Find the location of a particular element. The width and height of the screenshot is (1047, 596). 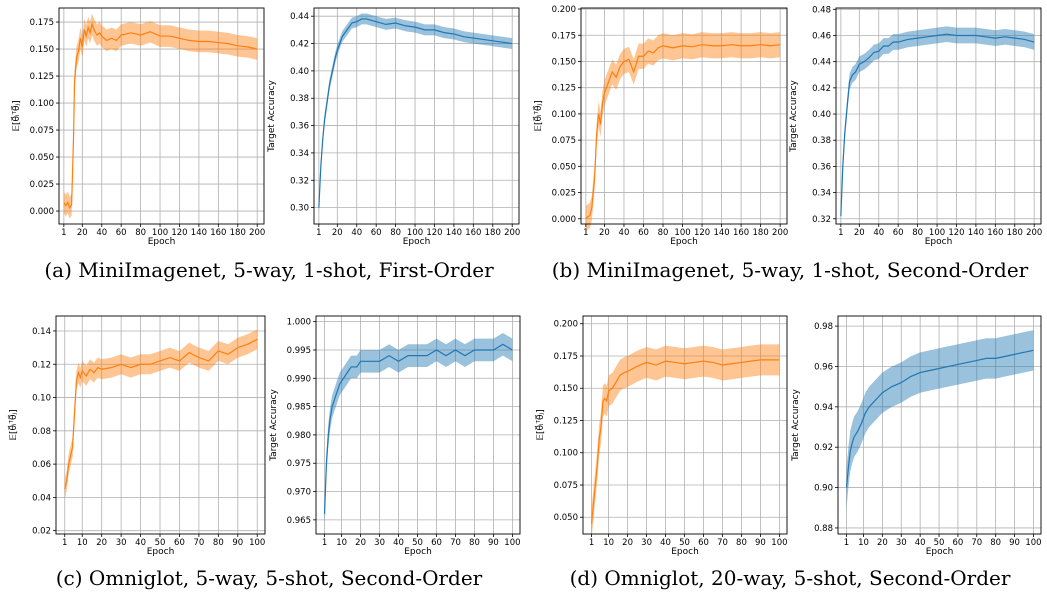

y-tick-label: 0.200 is located at coordinates (564, 10).